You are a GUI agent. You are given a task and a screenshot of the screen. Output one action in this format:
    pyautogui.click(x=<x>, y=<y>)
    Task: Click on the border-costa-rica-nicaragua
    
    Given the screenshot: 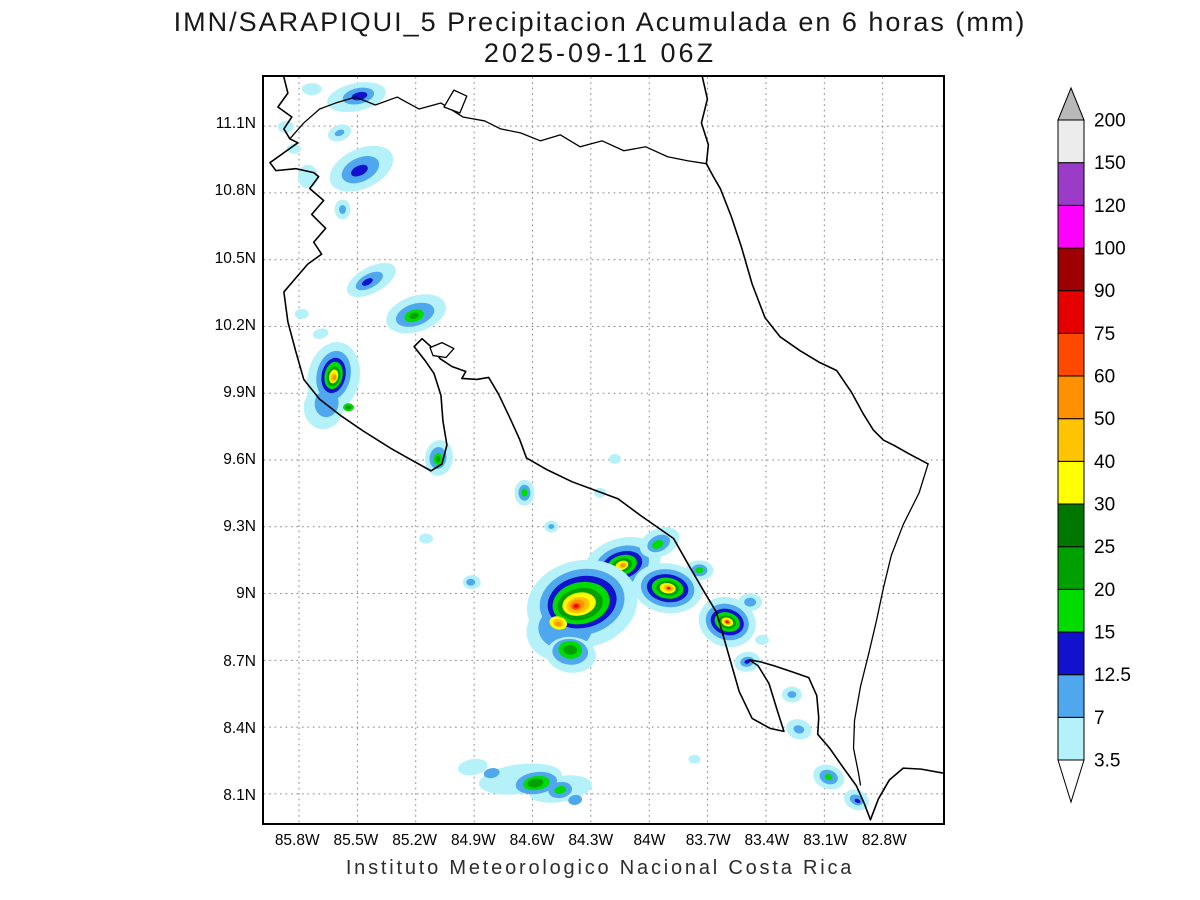 What is the action you would take?
    pyautogui.click(x=498, y=130)
    